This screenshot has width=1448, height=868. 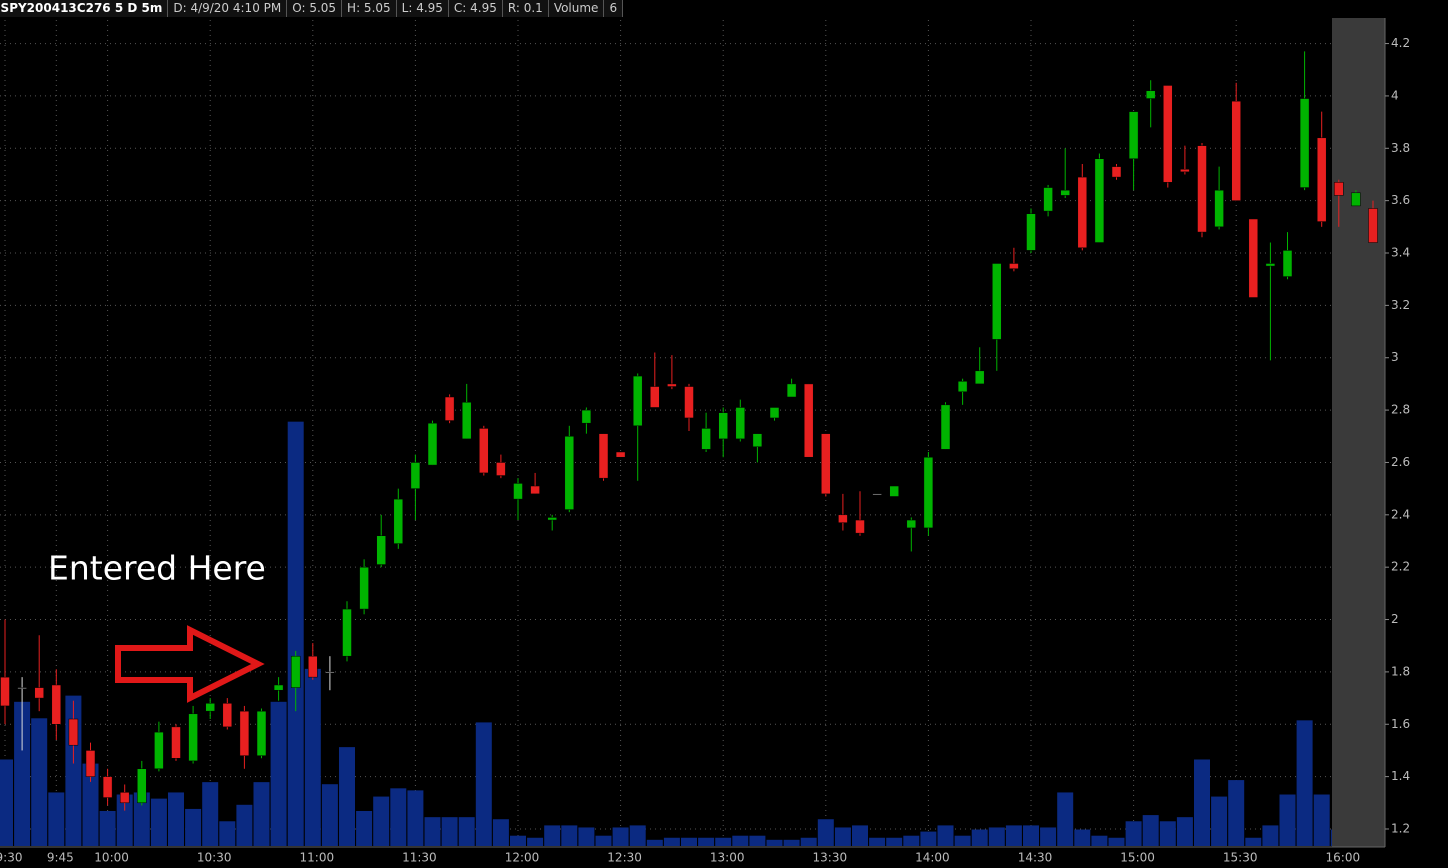 What do you see at coordinates (525, 8) in the screenshot?
I see `range: R: 0.1` at bounding box center [525, 8].